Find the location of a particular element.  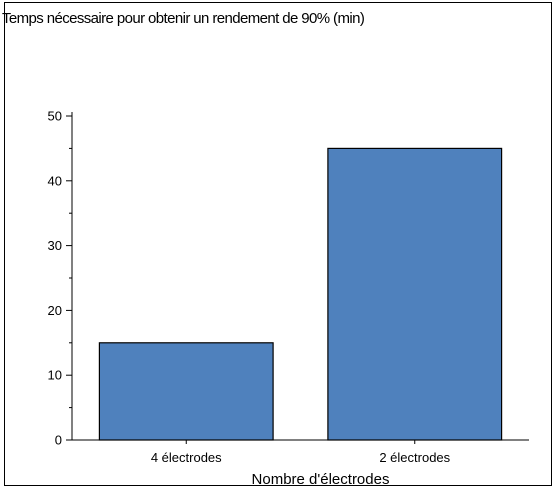

x-tick-label: 2 électrodes is located at coordinates (414, 457).